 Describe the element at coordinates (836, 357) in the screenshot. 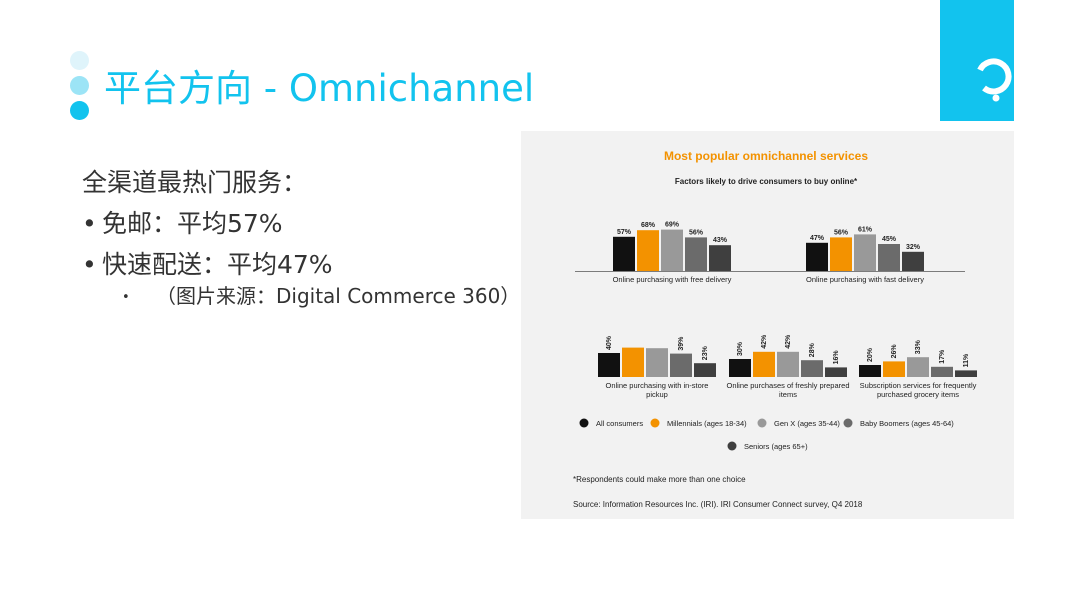

I see `value-label-3-4: 16%` at that location.